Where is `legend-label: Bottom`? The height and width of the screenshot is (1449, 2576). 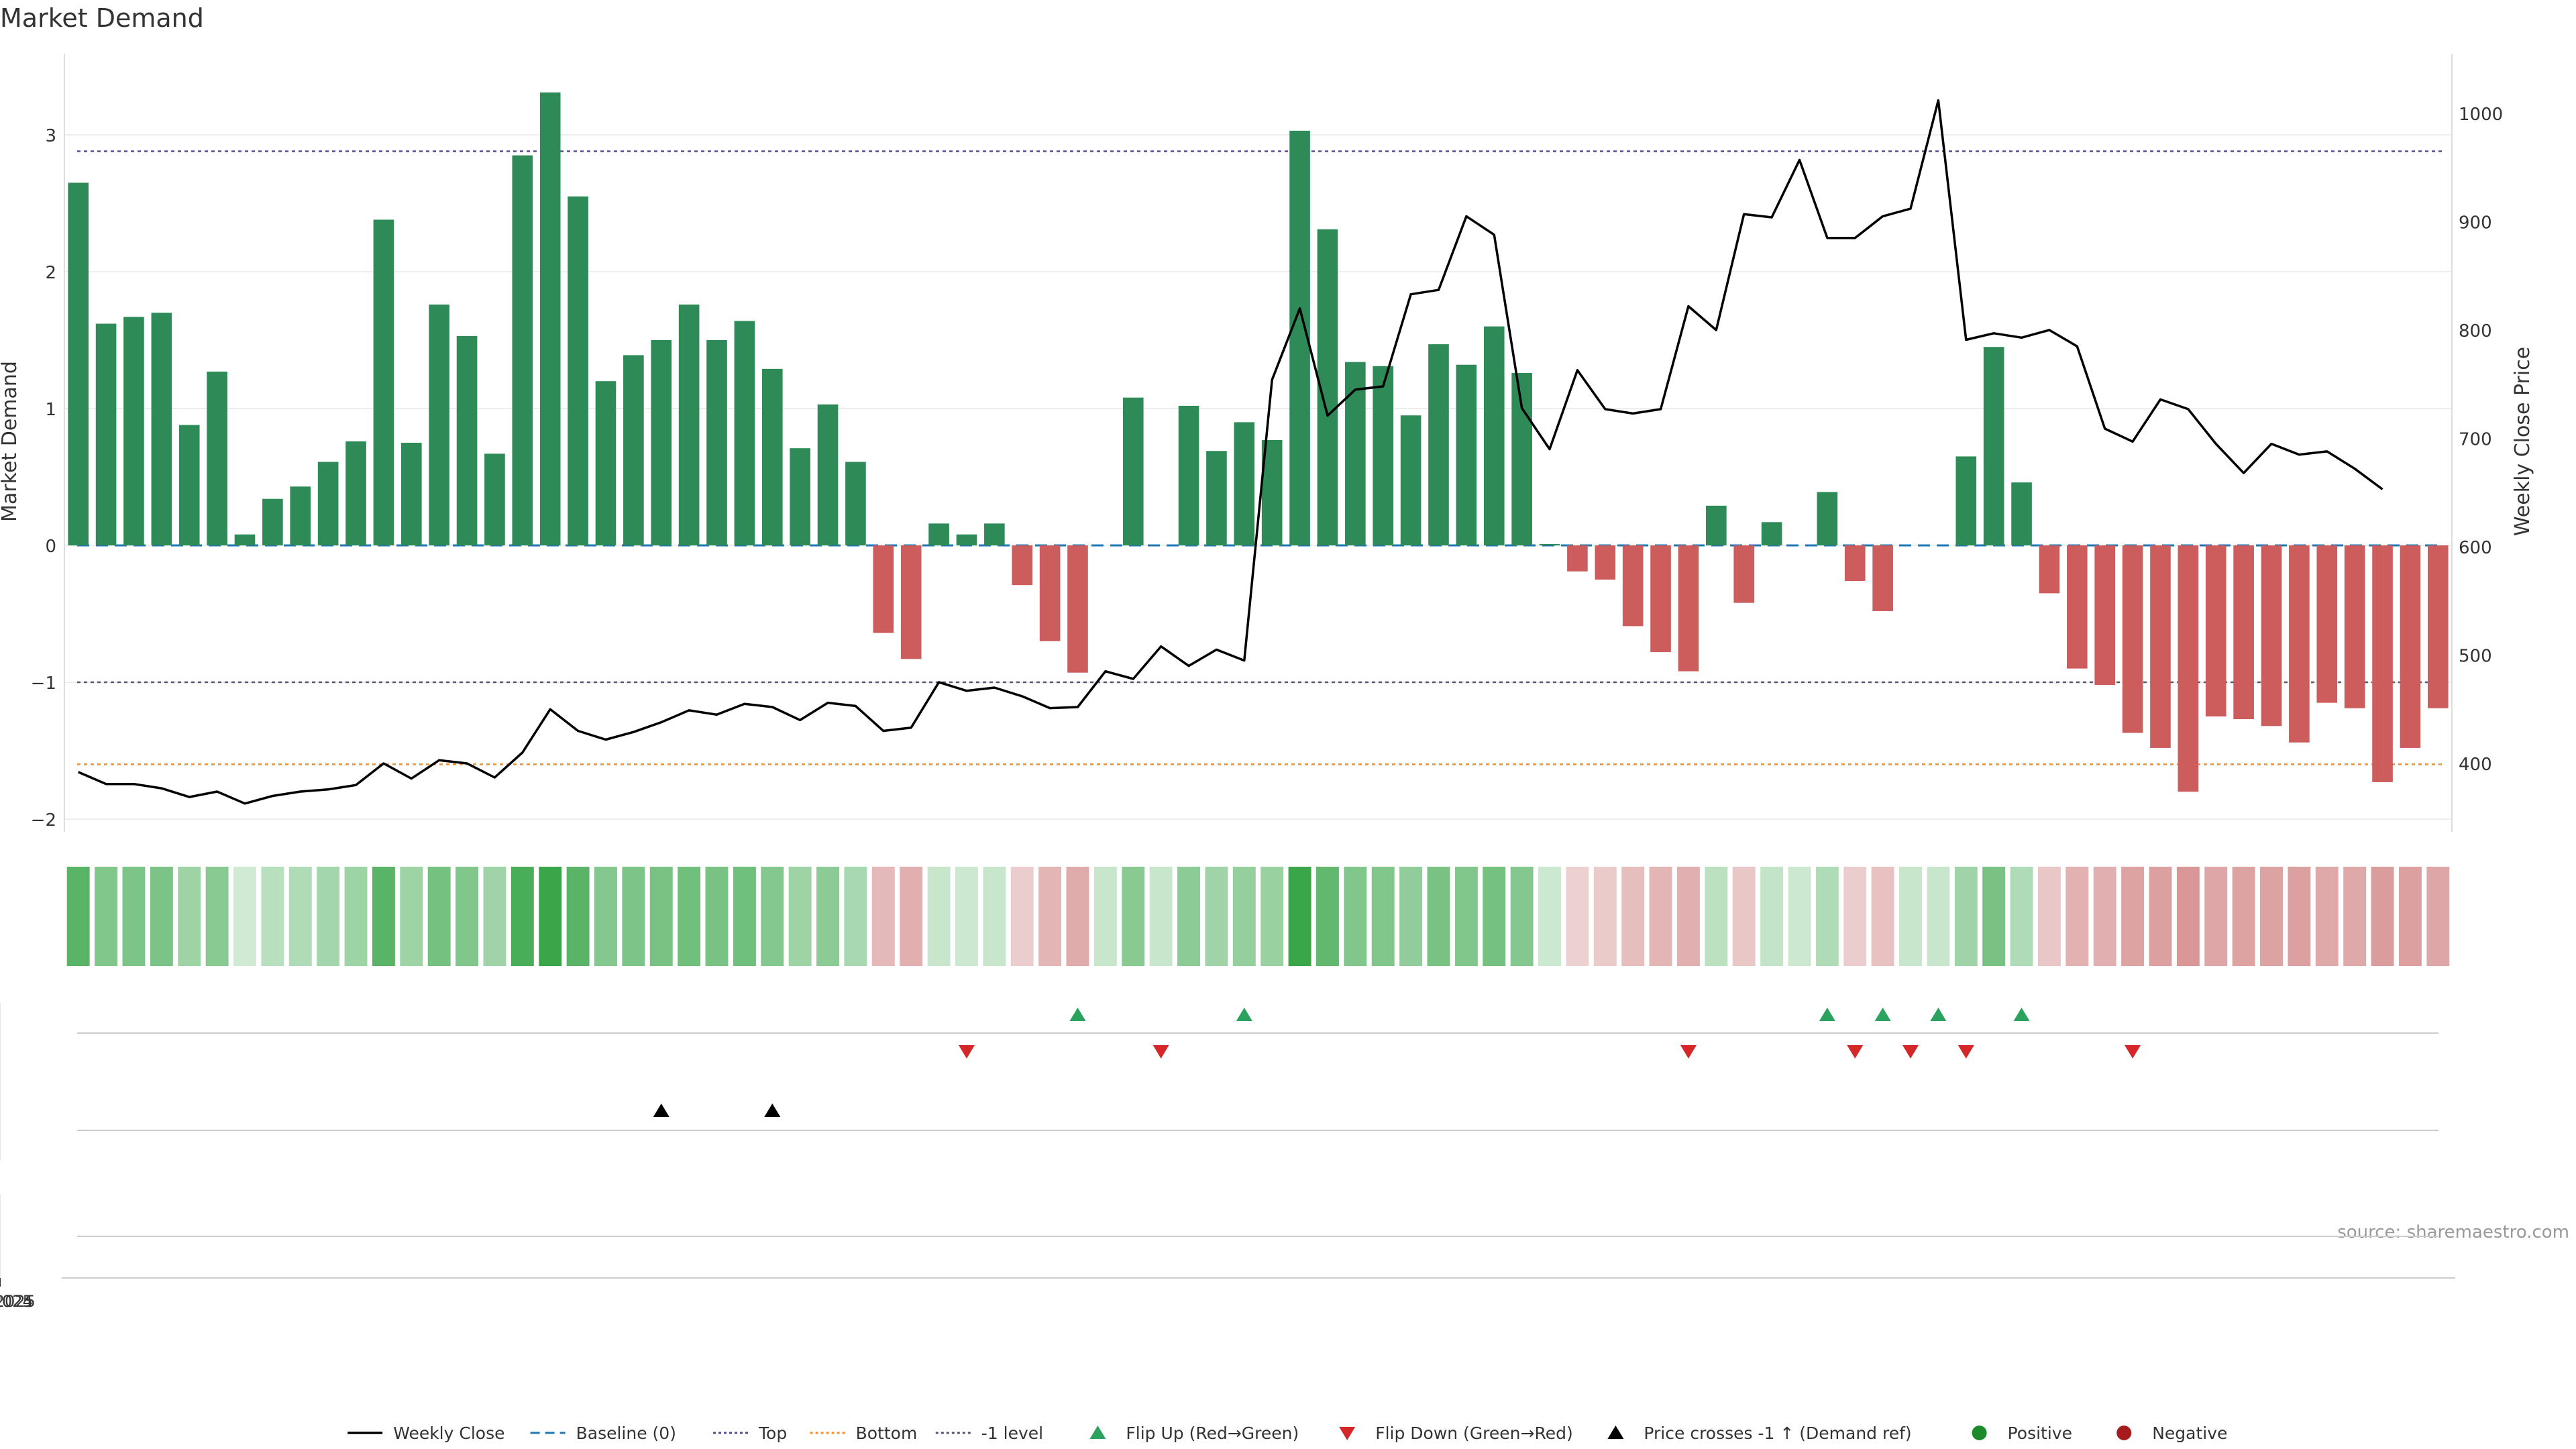 legend-label: Bottom is located at coordinates (887, 1433).